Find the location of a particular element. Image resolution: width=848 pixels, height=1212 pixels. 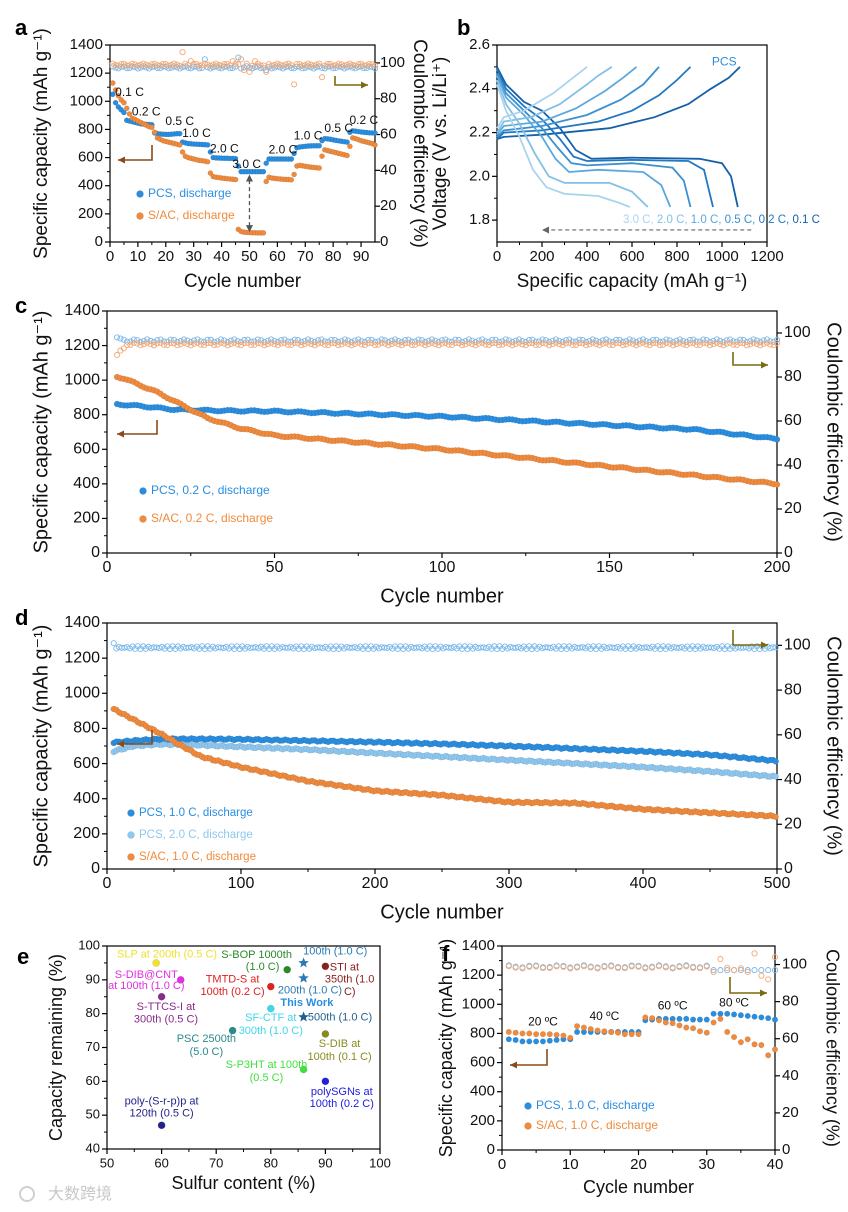

legend-item: S/AC, 1.0 C, discharge is located at coordinates (591, 1125).